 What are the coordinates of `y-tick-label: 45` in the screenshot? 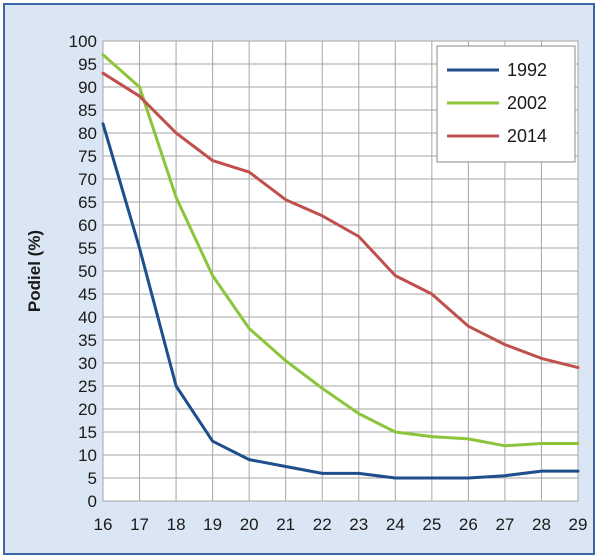 It's located at (87, 294).